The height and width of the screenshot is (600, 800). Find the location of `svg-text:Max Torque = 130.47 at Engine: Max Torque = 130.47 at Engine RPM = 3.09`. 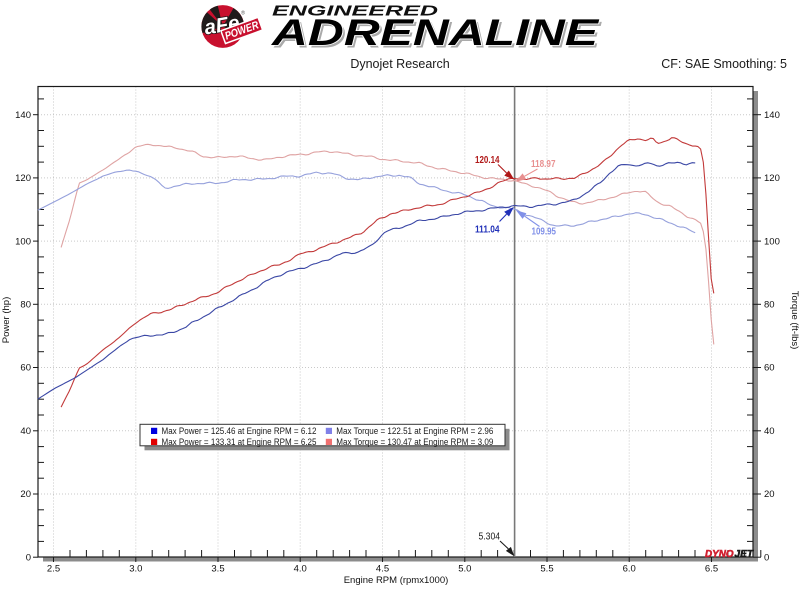

svg-text:Max Torque = 130.47 at Engine: Max Torque = 130.47 at Engine RPM = 3.09 is located at coordinates (414, 442).